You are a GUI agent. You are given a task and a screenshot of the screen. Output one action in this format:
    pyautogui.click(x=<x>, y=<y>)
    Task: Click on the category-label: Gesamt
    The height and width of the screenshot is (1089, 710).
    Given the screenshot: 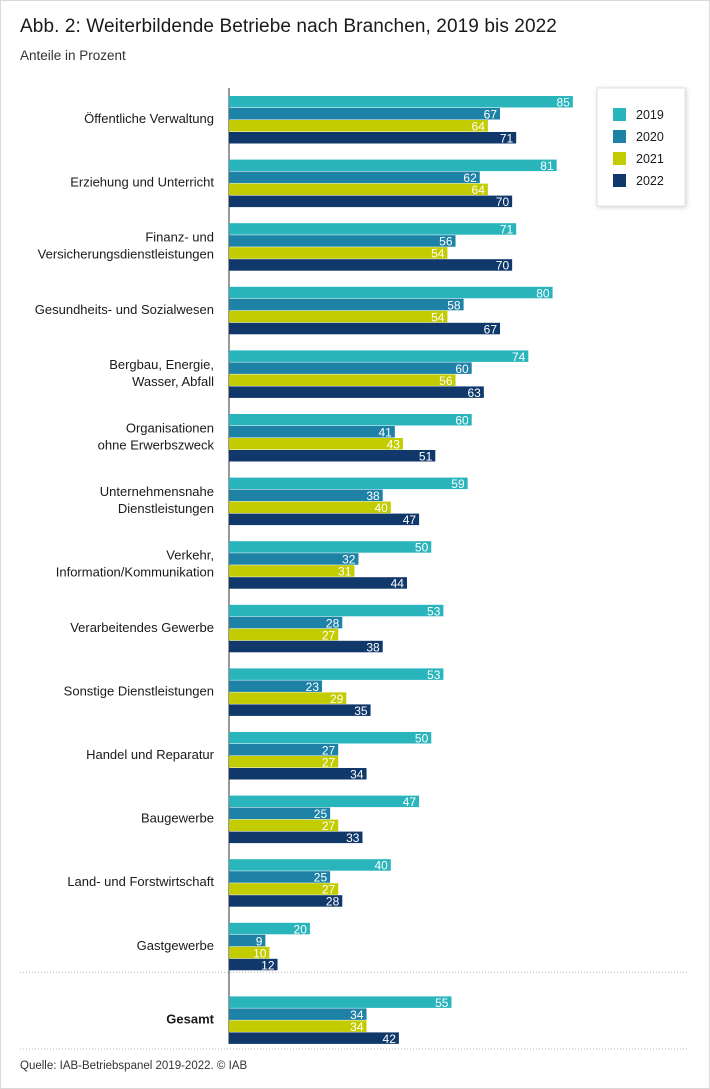 What is the action you would take?
    pyautogui.click(x=190, y=1018)
    